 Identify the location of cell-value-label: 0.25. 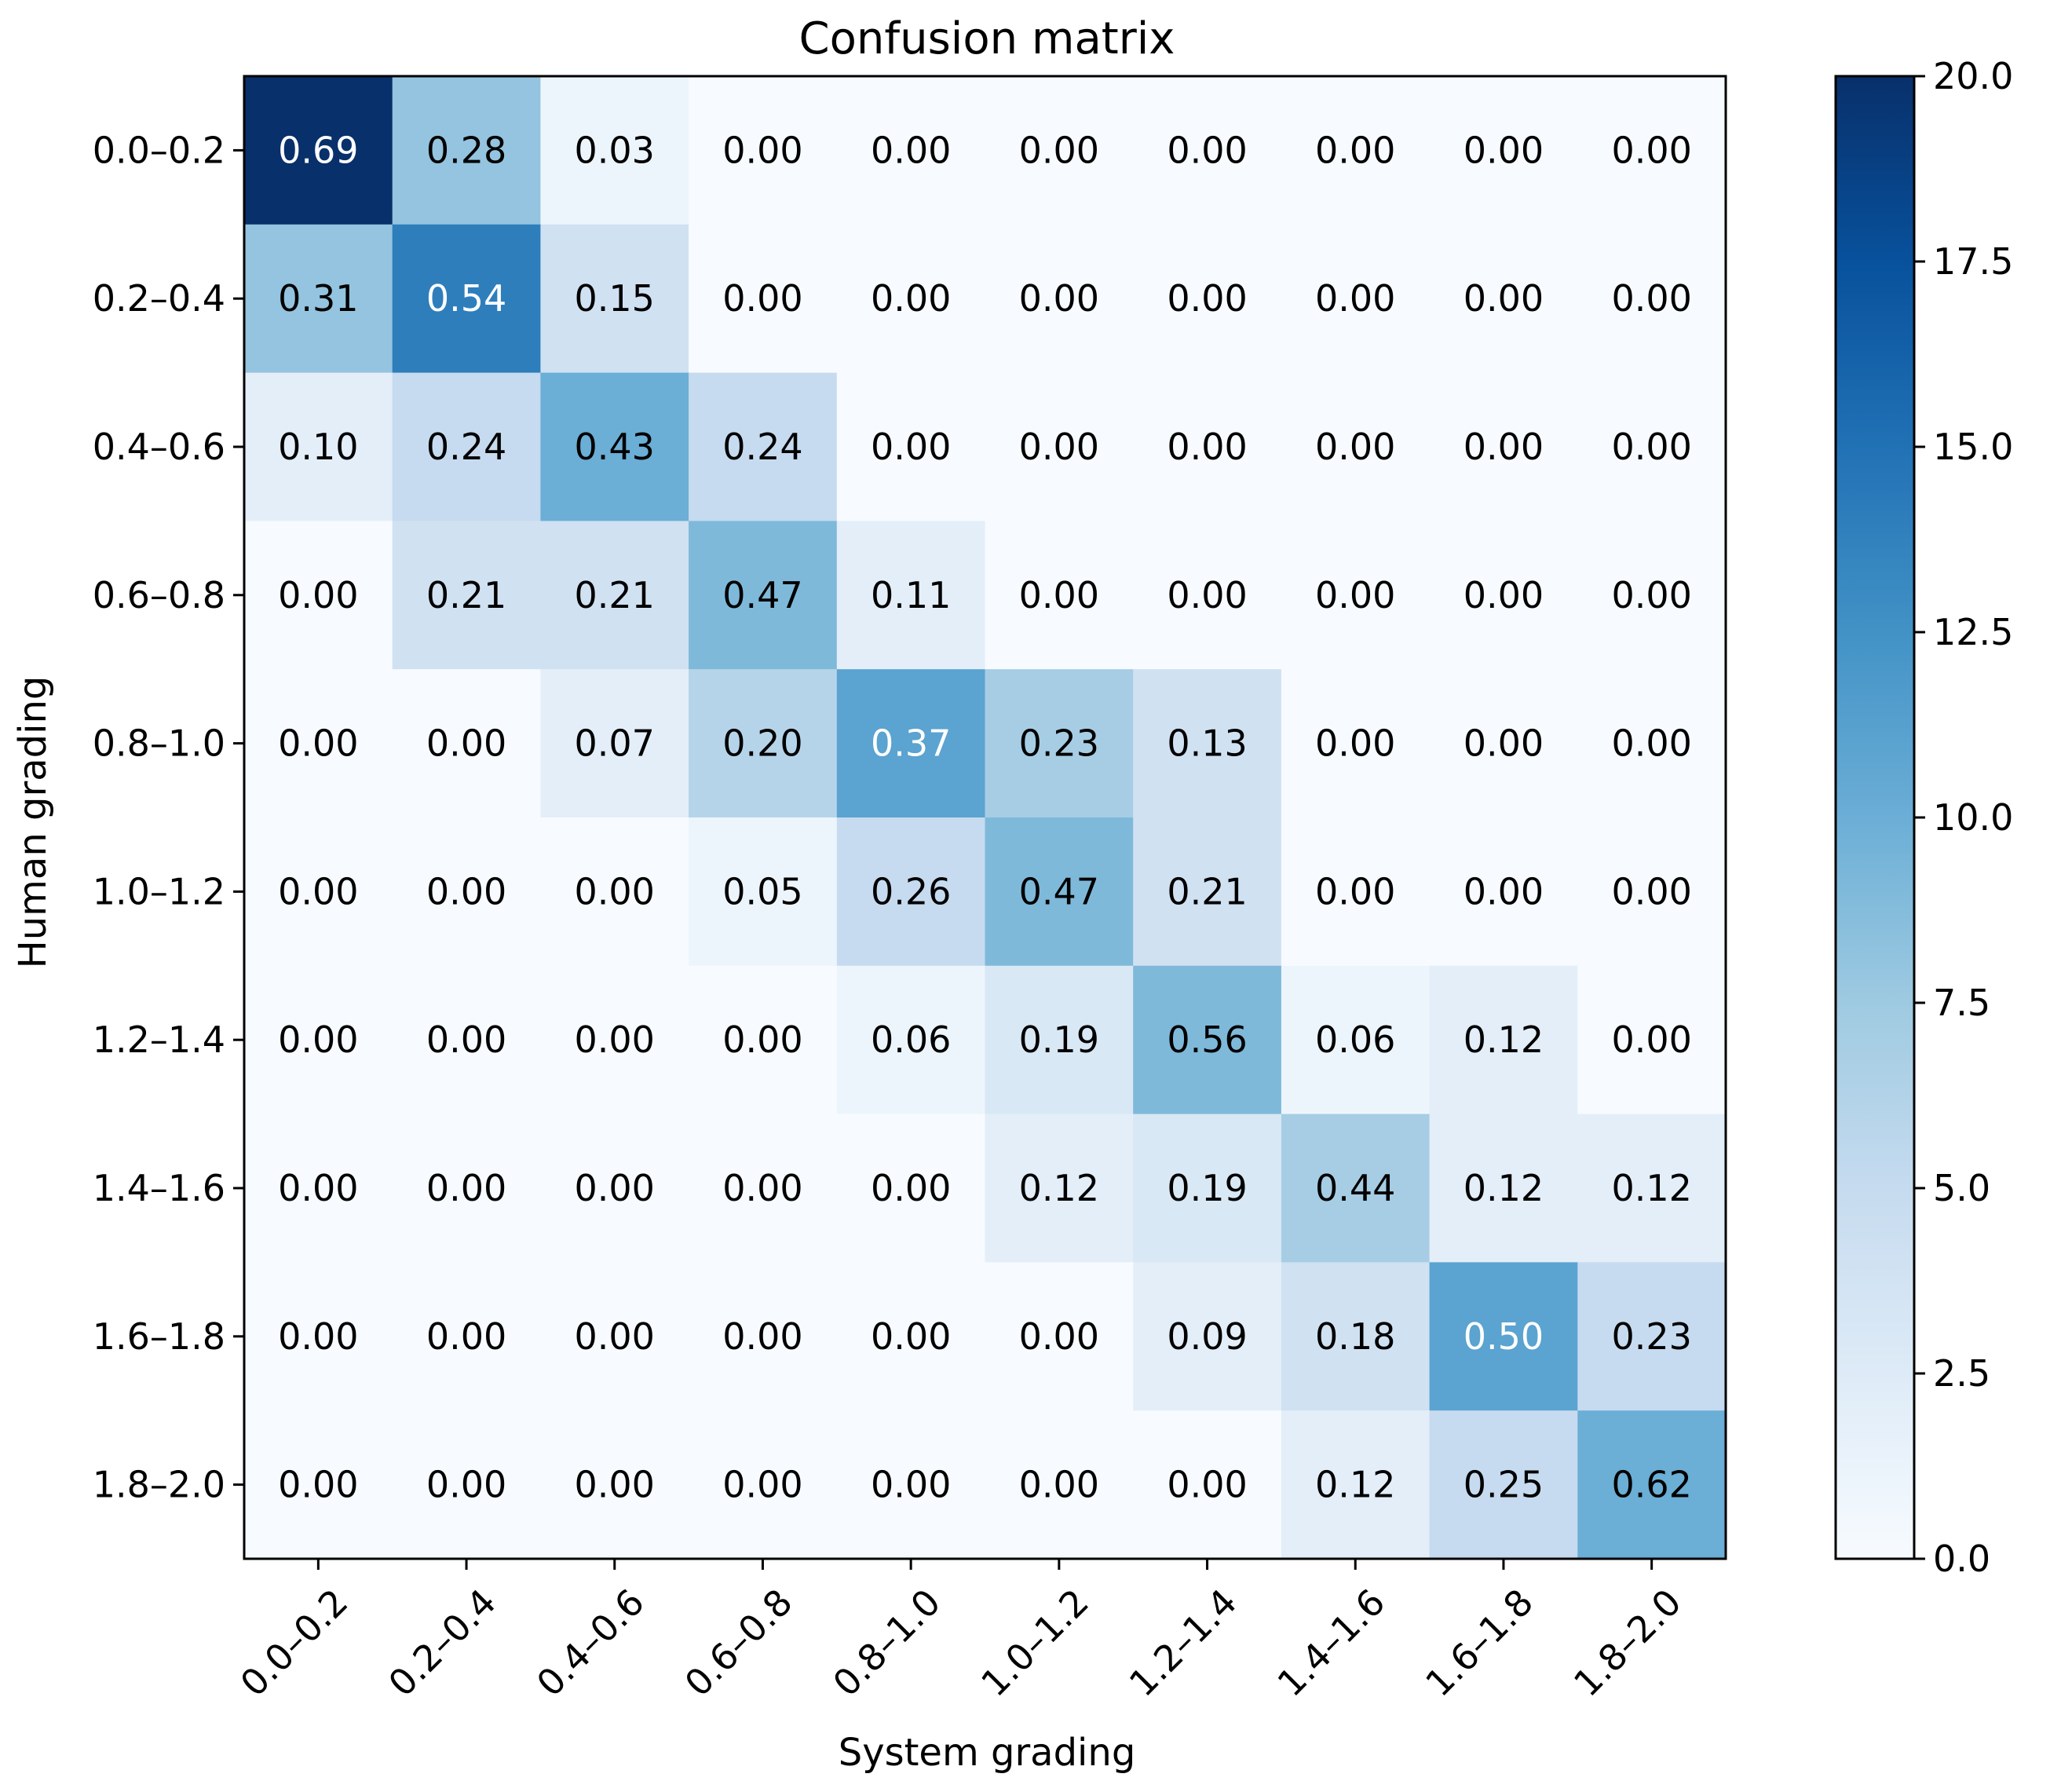
(1504, 1485).